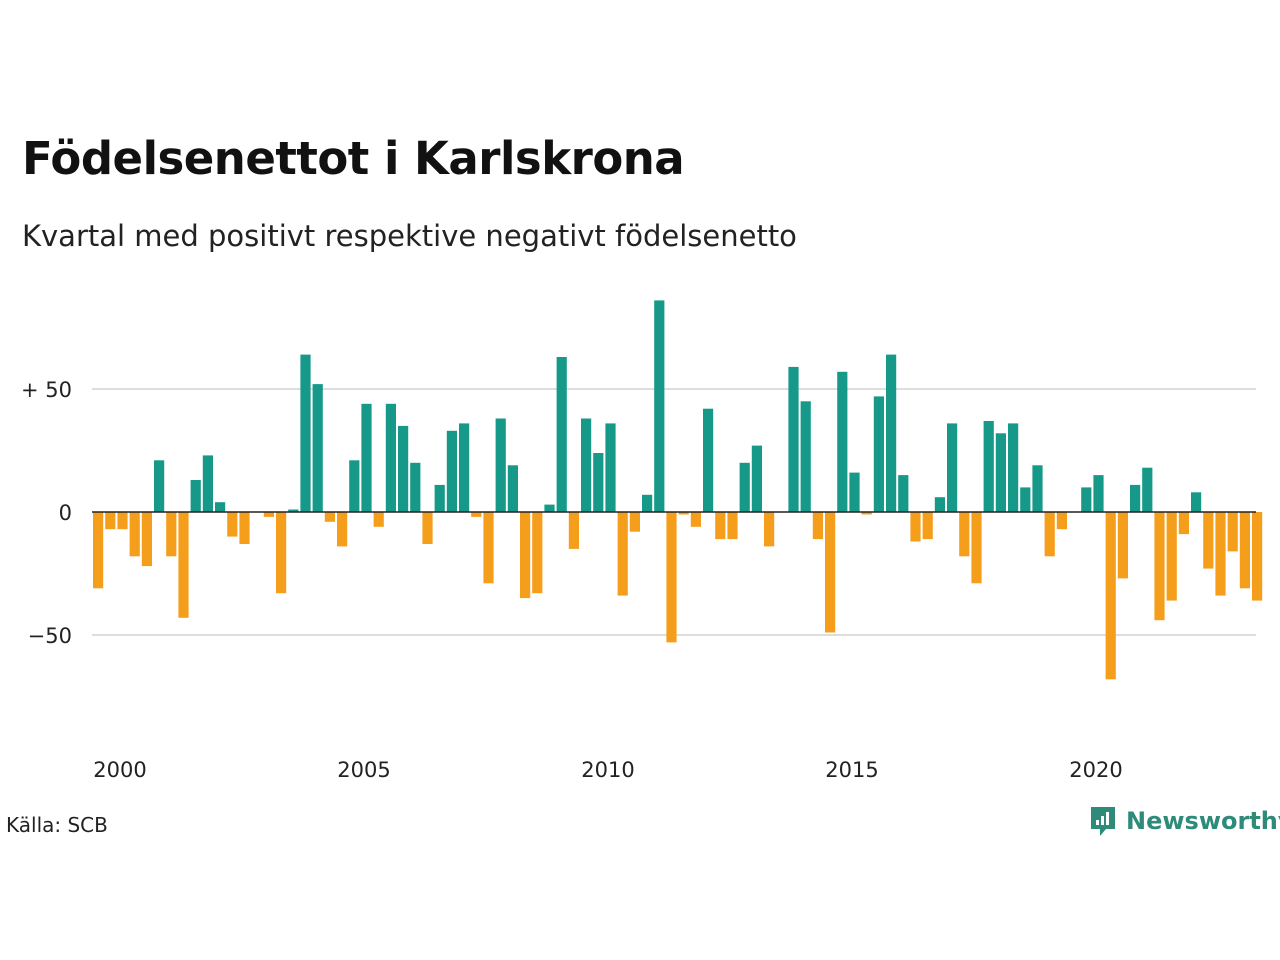 This screenshot has height=960, width=1280. Describe the element at coordinates (1203, 821) in the screenshot. I see `brand-name: Newsworthy` at that location.